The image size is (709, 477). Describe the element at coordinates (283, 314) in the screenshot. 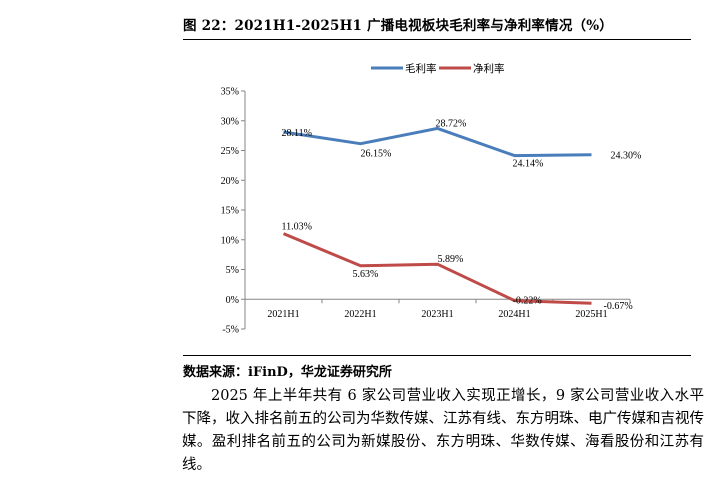

I see `x-tick-label: 2021H1` at that location.